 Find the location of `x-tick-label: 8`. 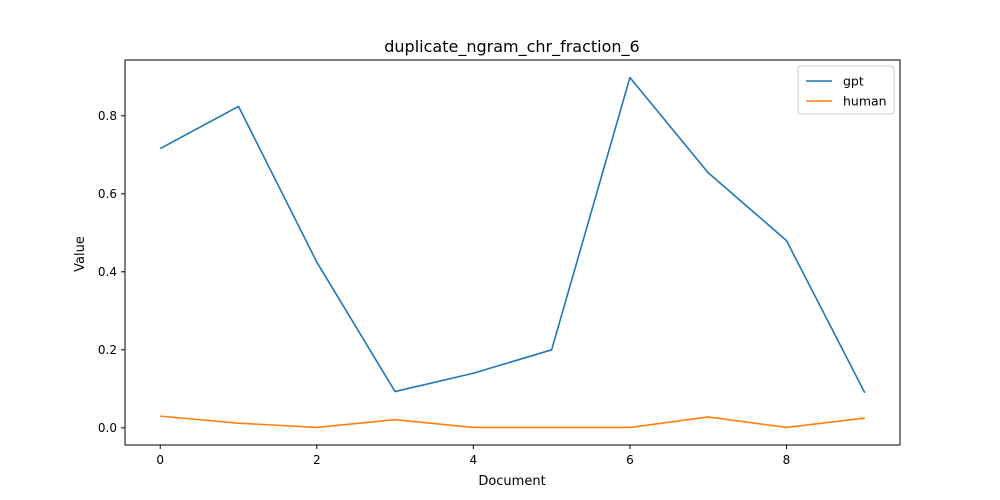

x-tick-label: 8 is located at coordinates (787, 460).